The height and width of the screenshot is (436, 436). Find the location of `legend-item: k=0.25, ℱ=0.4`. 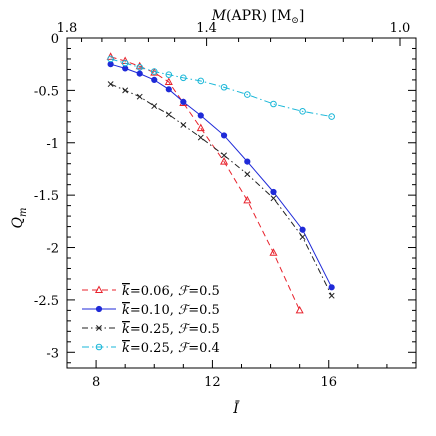

legend-item: k=0.25, ℱ=0.4 is located at coordinates (151, 348).